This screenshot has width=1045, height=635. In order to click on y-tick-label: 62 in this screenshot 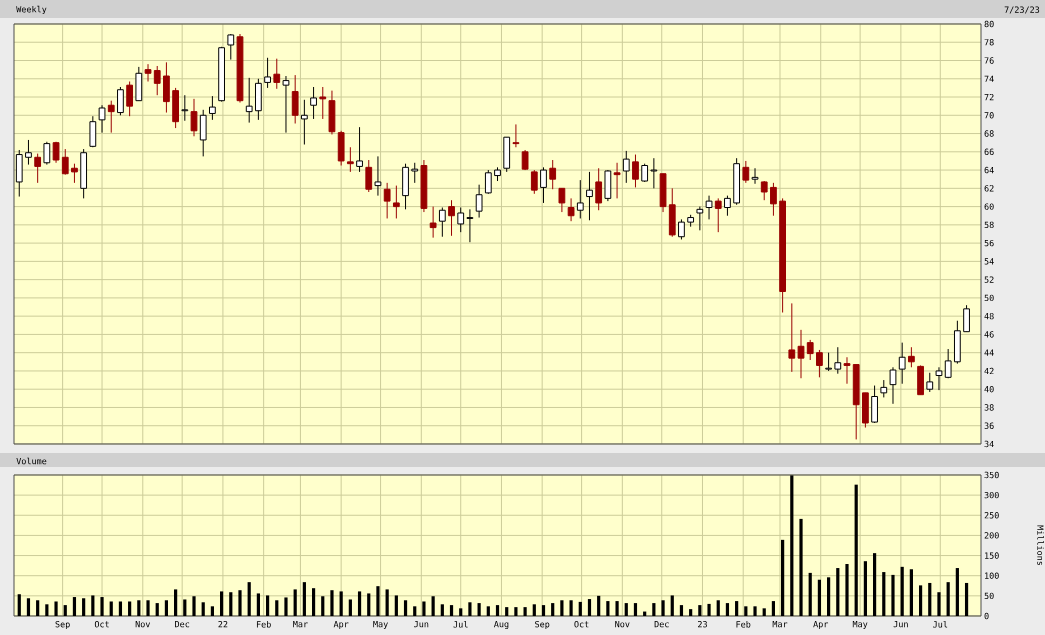, I will do `click(989, 188)`.